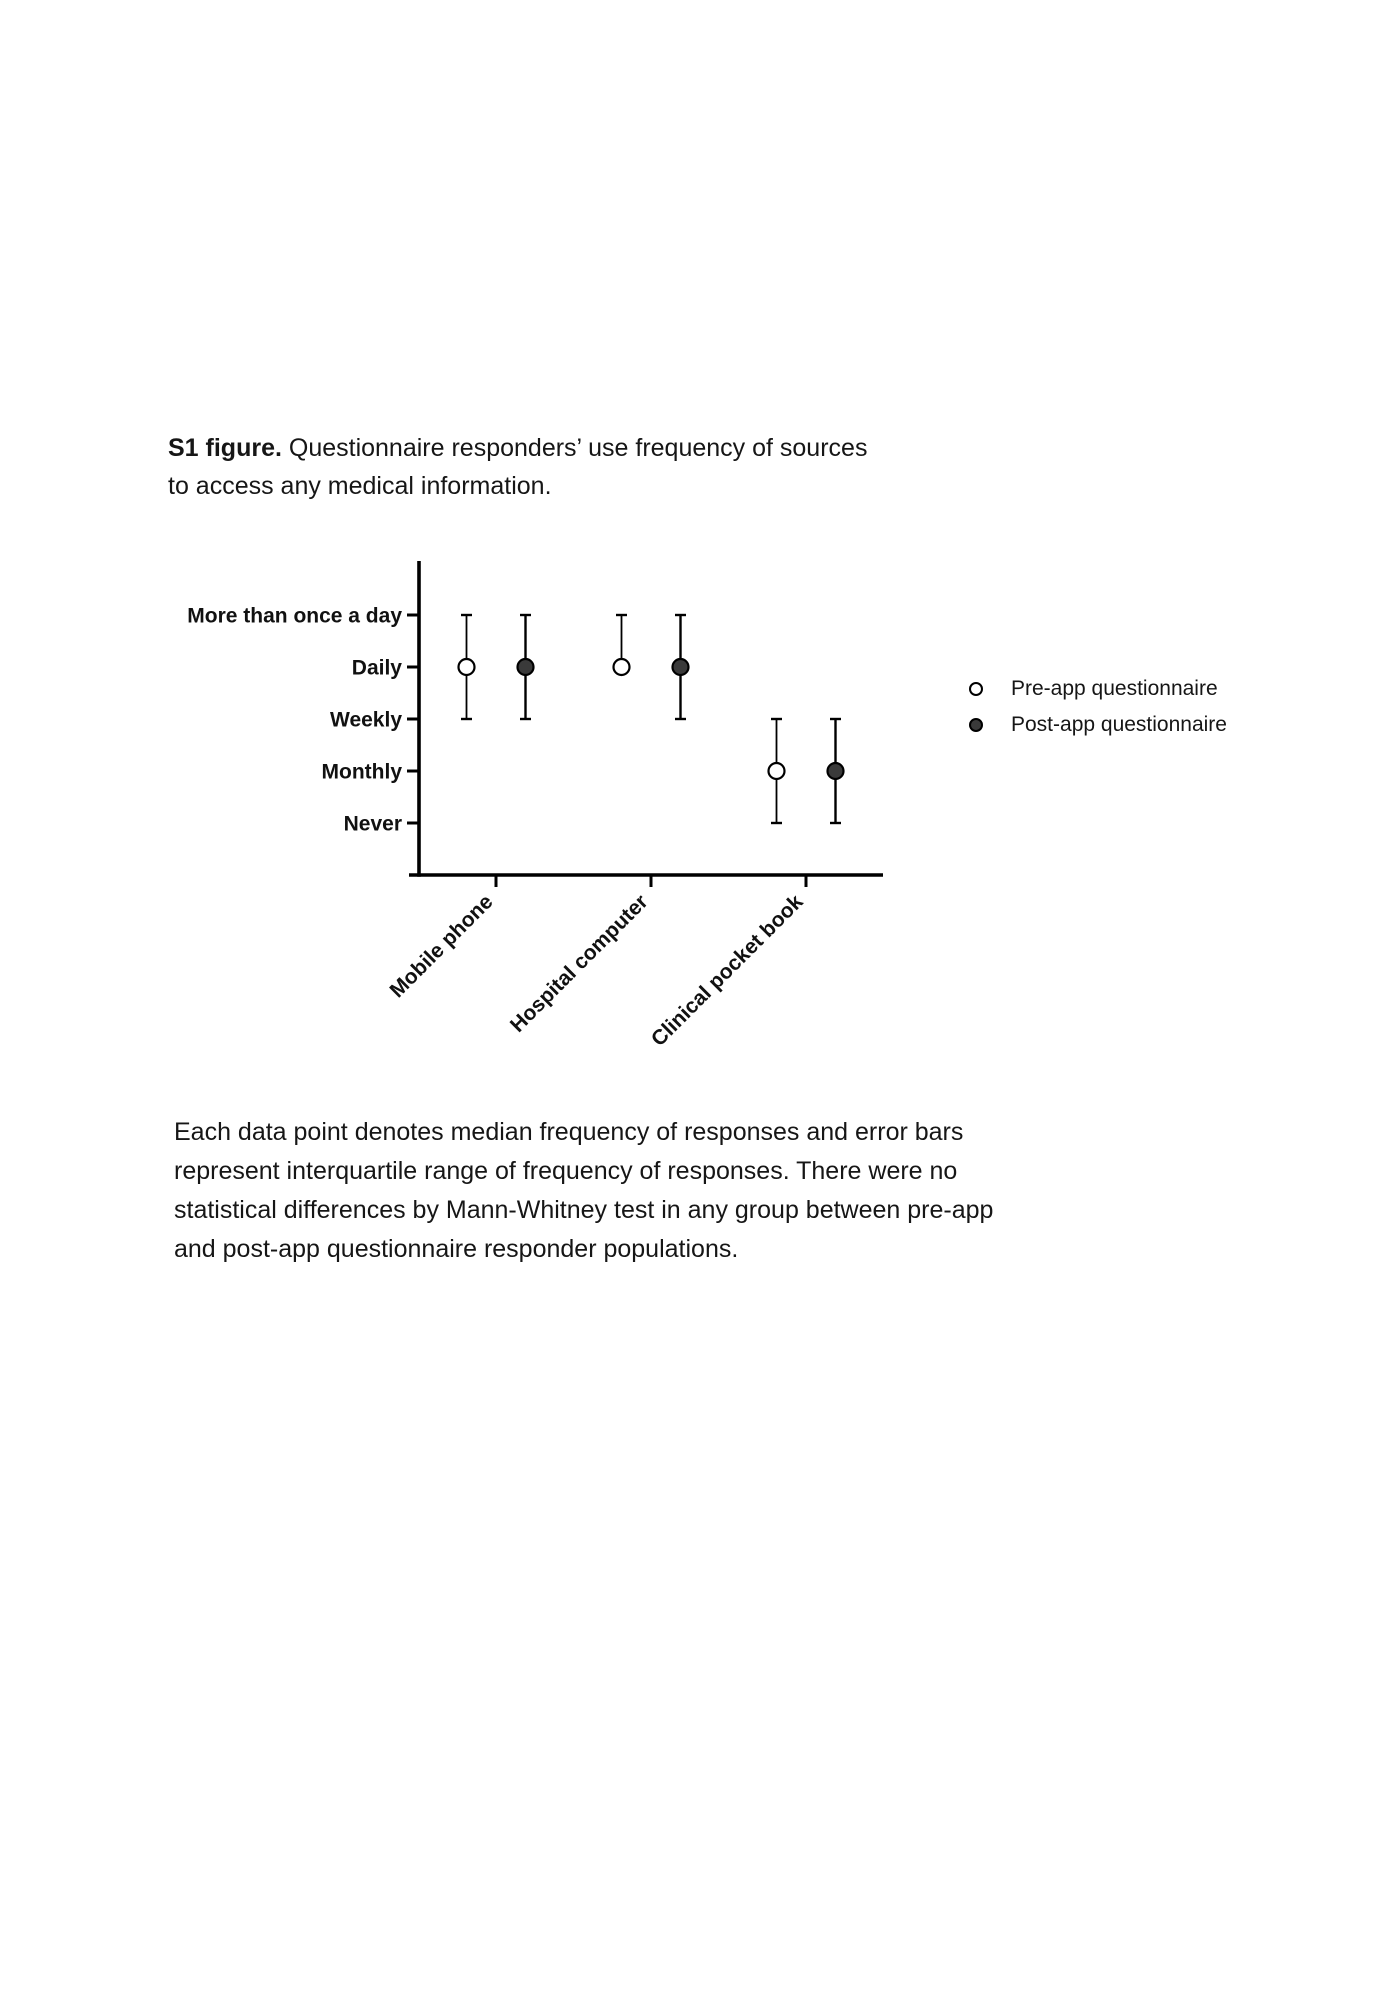  Describe the element at coordinates (373, 824) in the screenshot. I see `y-axis-label: Never` at that location.